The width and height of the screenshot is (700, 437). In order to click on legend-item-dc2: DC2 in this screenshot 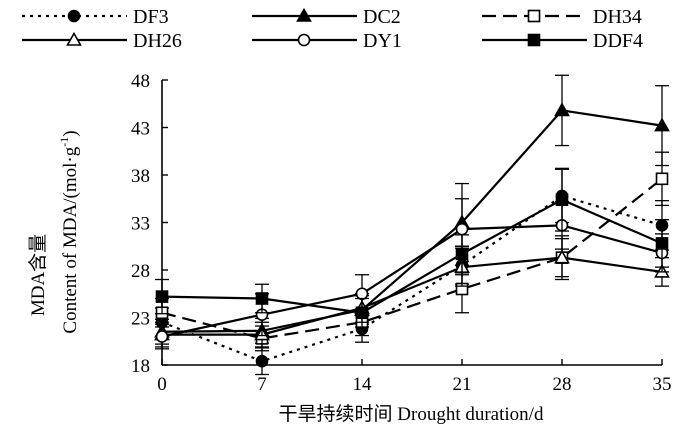, I will do `click(326, 17)`.